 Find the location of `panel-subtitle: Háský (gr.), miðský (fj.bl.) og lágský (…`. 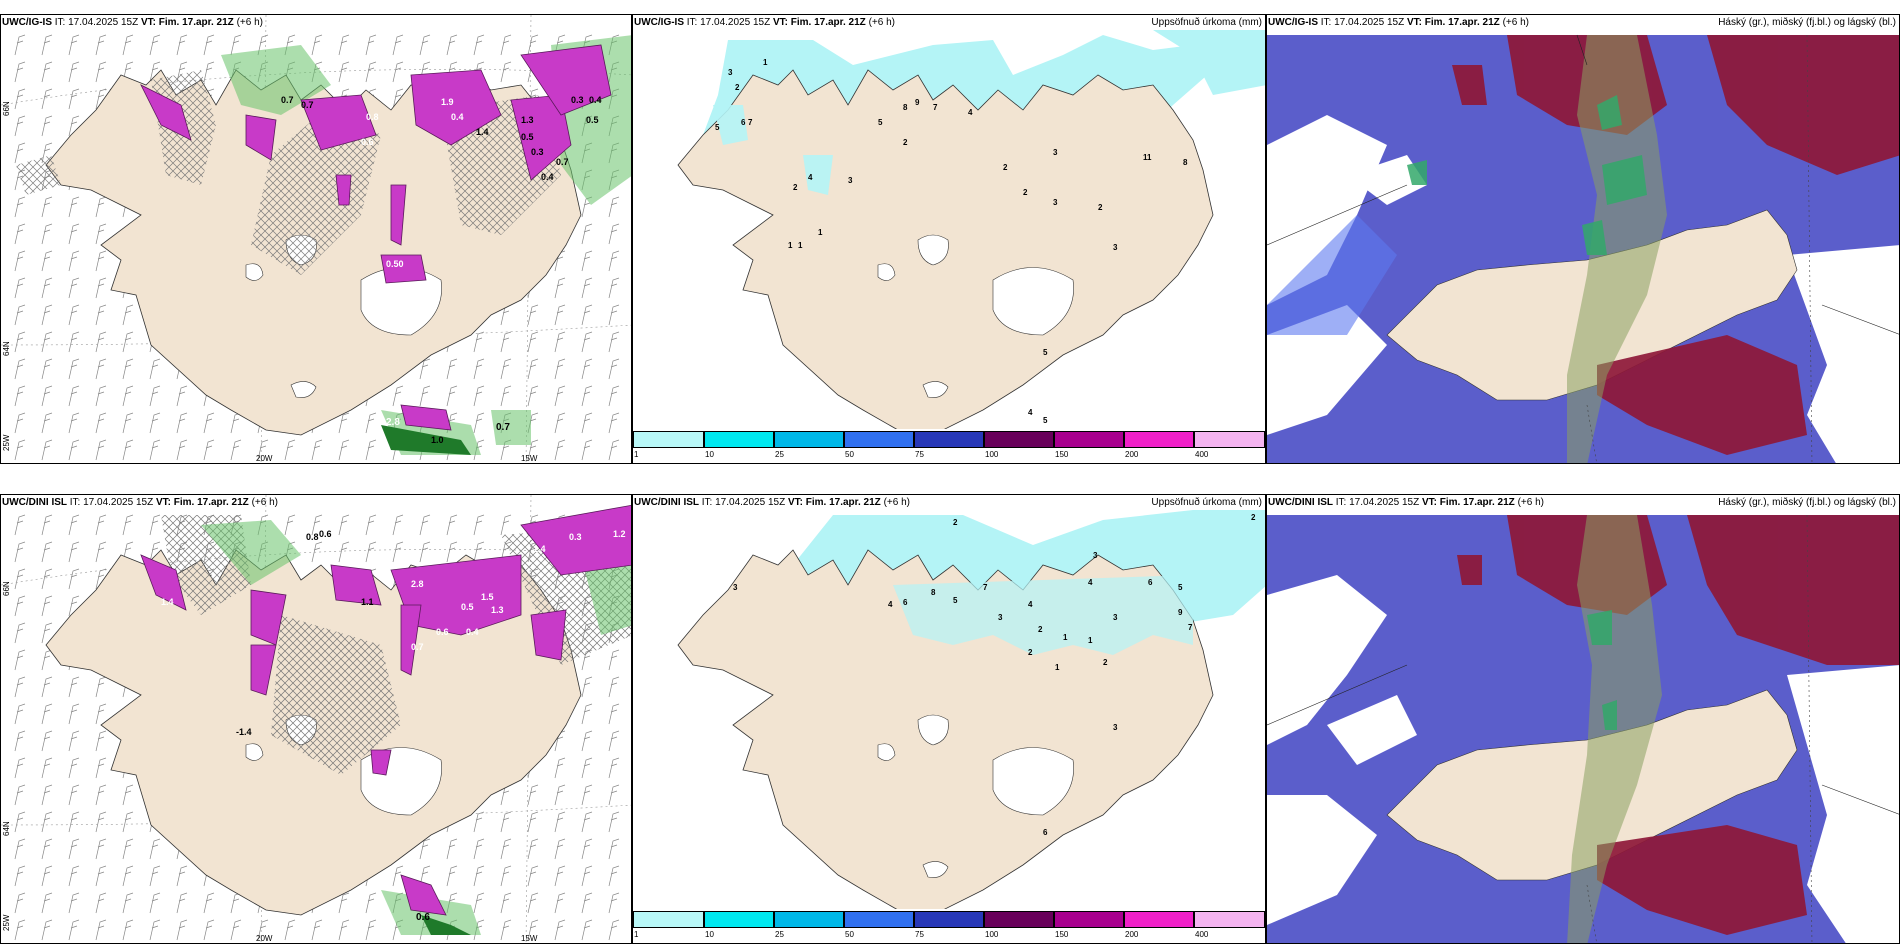

panel-subtitle: Háský (gr.), miðský (fj.bl.) og lágský (… is located at coordinates (1807, 22).